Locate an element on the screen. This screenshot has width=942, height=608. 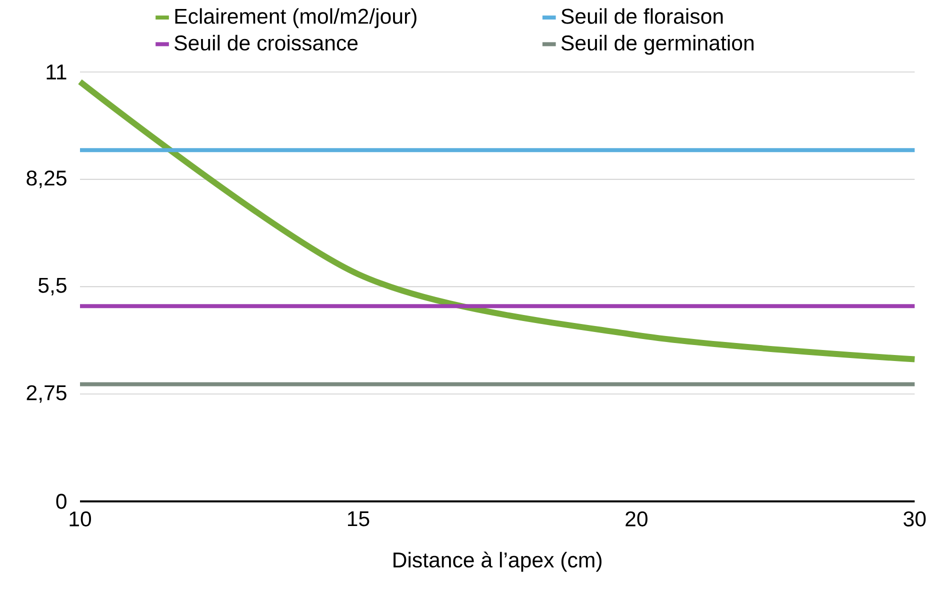
legend-label: Seuil de floraison is located at coordinates (642, 16).